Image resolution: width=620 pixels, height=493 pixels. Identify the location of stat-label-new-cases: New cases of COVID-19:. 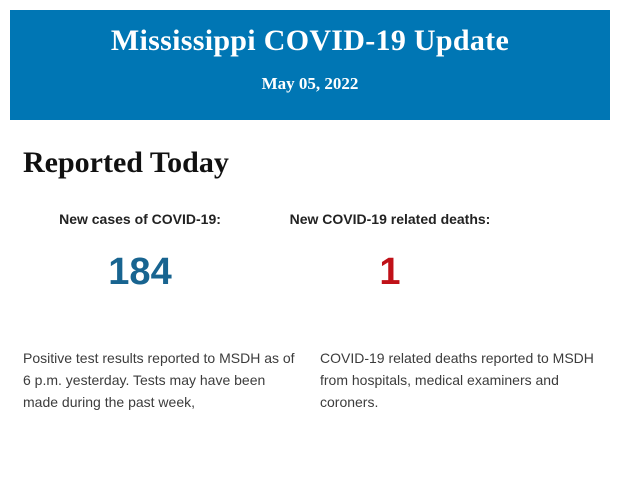
(140, 219).